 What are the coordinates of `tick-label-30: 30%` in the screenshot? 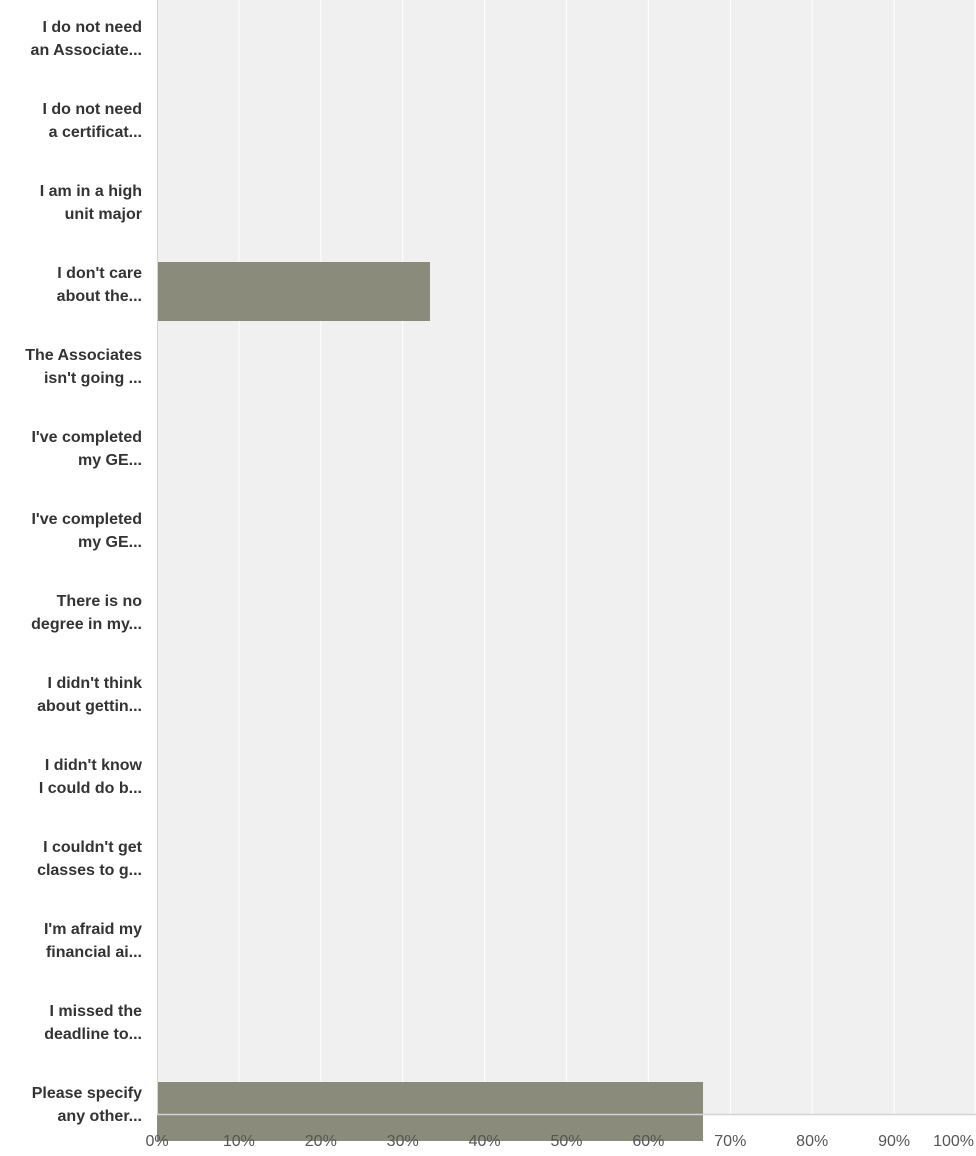 It's located at (403, 1141).